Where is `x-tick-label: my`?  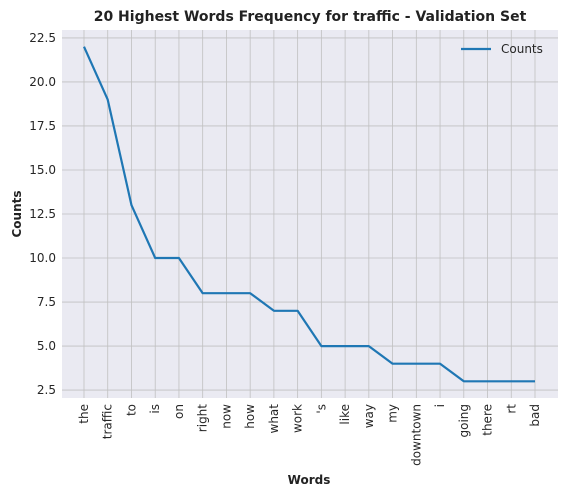 x-tick-label: my is located at coordinates (393, 413).